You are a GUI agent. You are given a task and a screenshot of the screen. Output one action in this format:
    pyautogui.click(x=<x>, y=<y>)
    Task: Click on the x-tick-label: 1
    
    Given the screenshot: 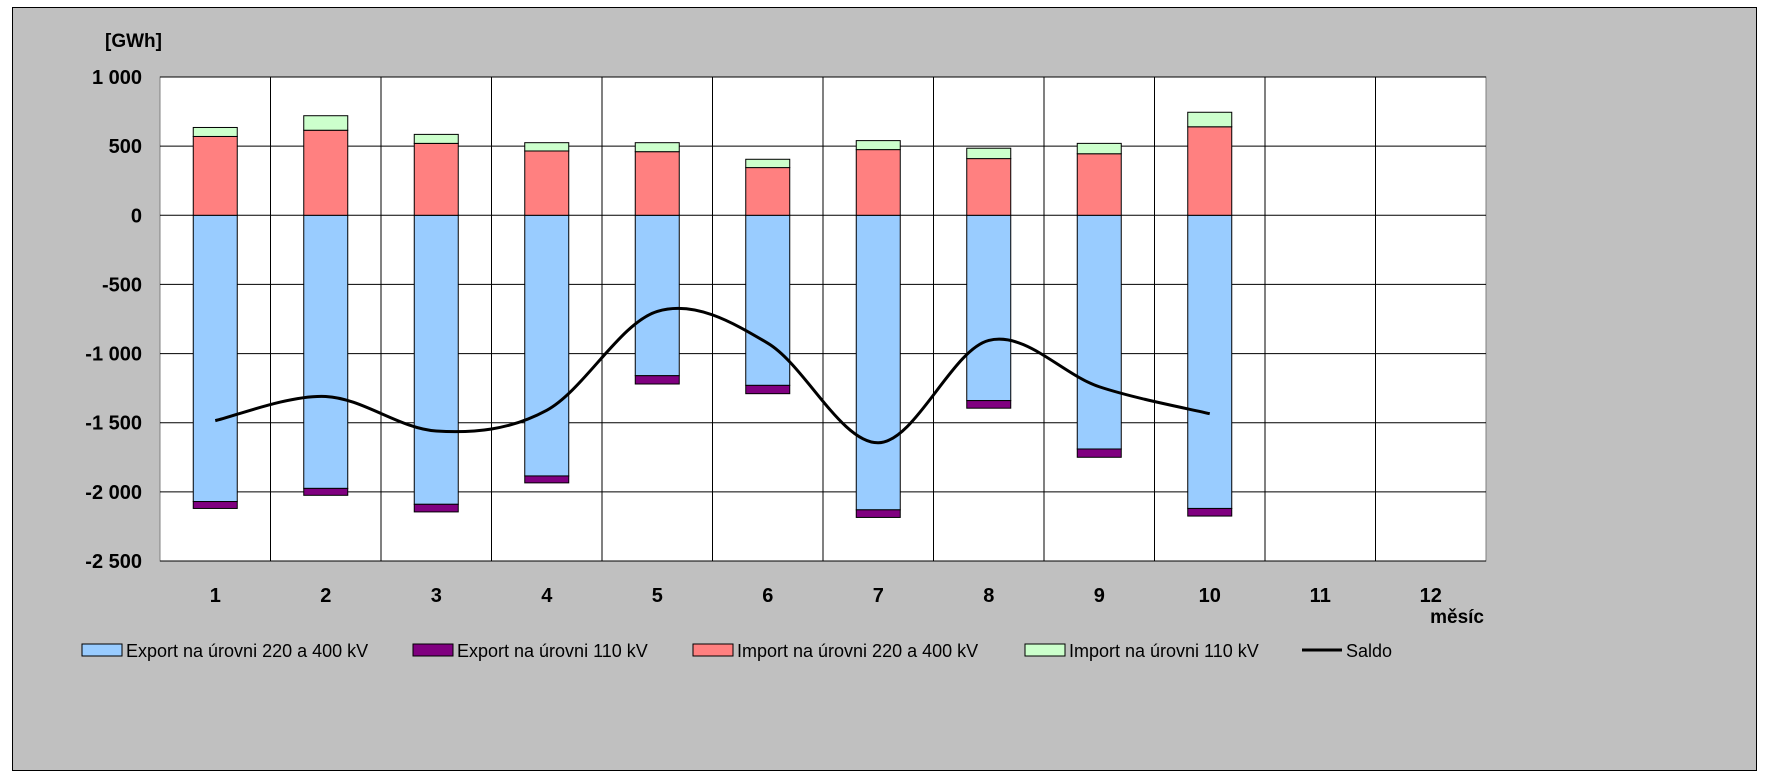 What is the action you would take?
    pyautogui.click(x=215, y=596)
    